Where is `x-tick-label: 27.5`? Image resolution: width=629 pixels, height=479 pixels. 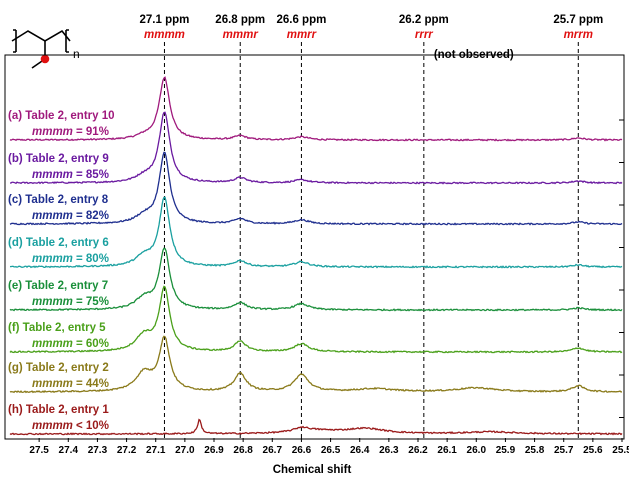
x-tick-label: 27.5 is located at coordinates (39, 450).